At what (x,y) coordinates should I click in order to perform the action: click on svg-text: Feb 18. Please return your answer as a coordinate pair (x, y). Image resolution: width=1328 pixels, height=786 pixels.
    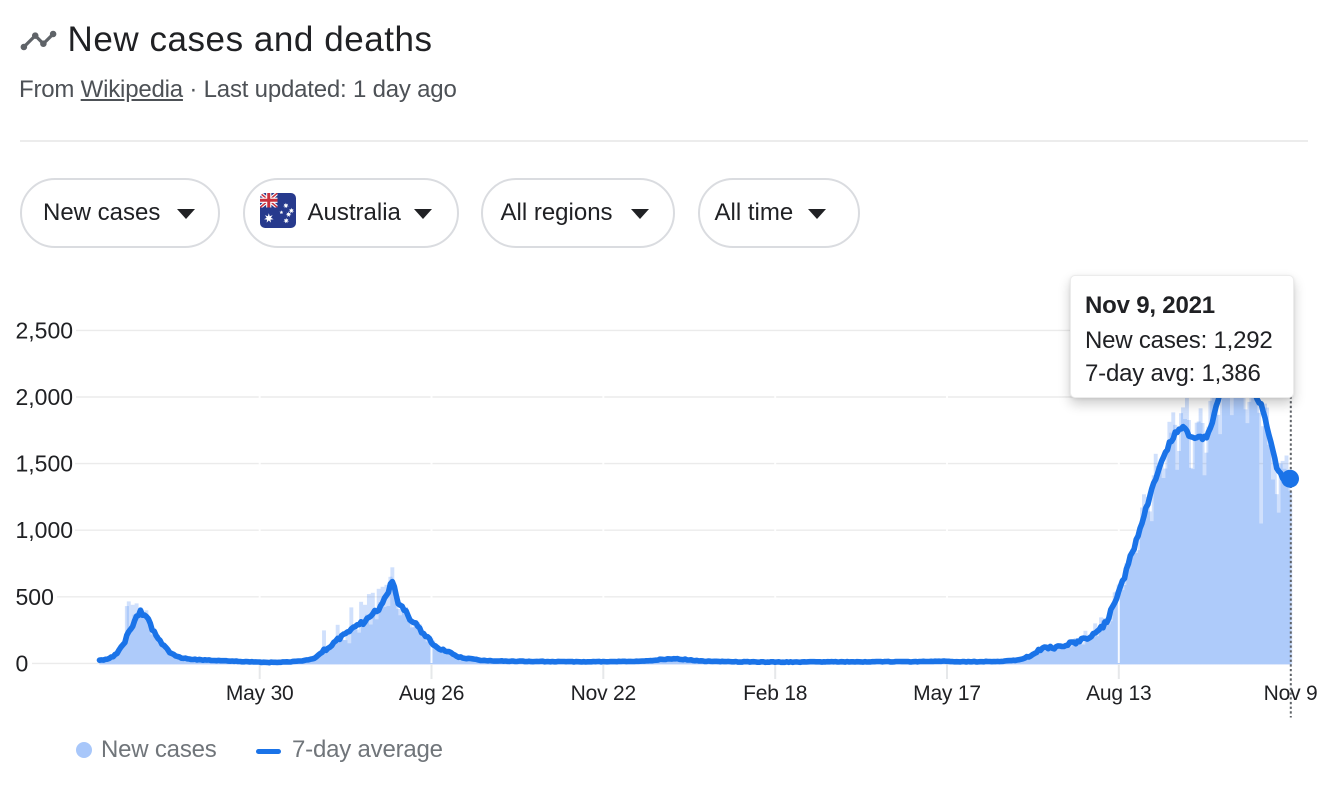
    Looking at the image, I should click on (775, 693).